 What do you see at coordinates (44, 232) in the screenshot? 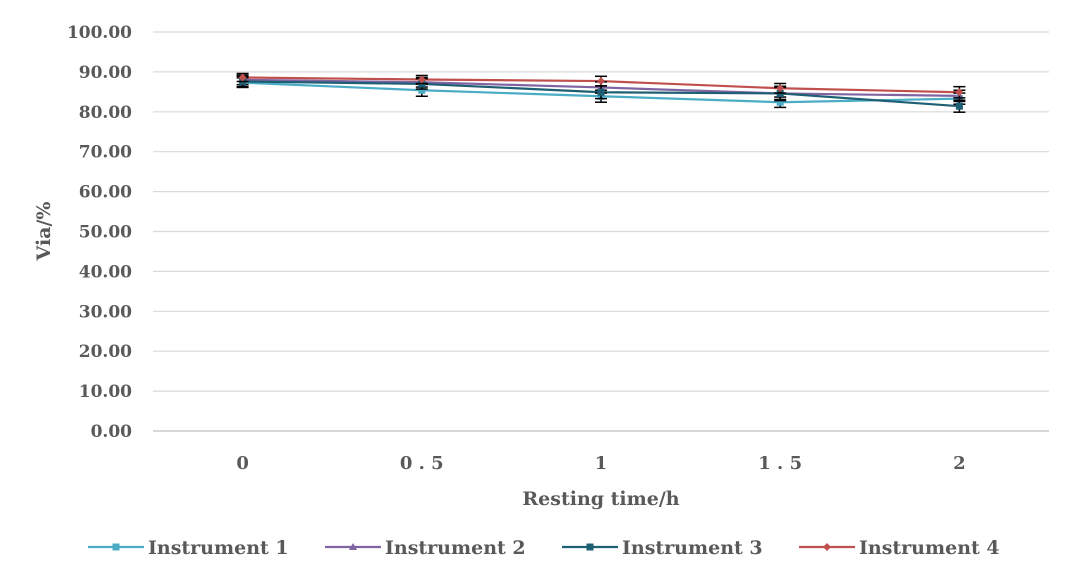
I see `y-axis-title: Via/%` at bounding box center [44, 232].